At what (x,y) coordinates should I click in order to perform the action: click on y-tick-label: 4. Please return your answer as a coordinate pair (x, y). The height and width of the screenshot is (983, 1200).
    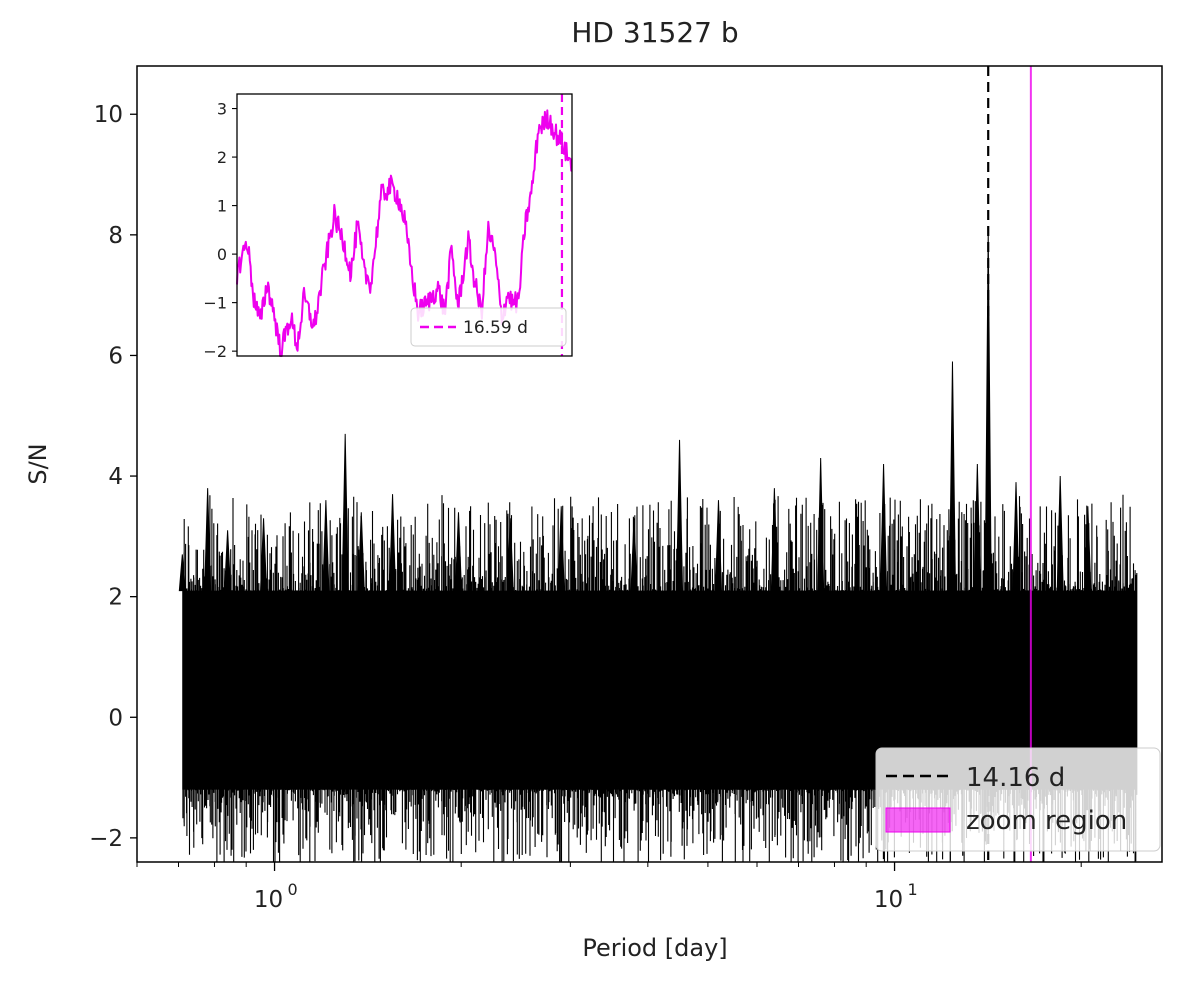
    Looking at the image, I should click on (115, 477).